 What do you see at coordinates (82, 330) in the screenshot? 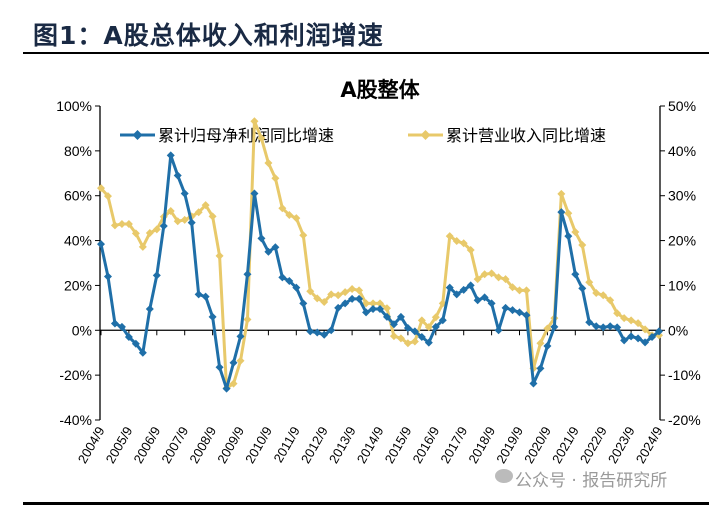
I see `left-tick-label: 0%` at bounding box center [82, 330].